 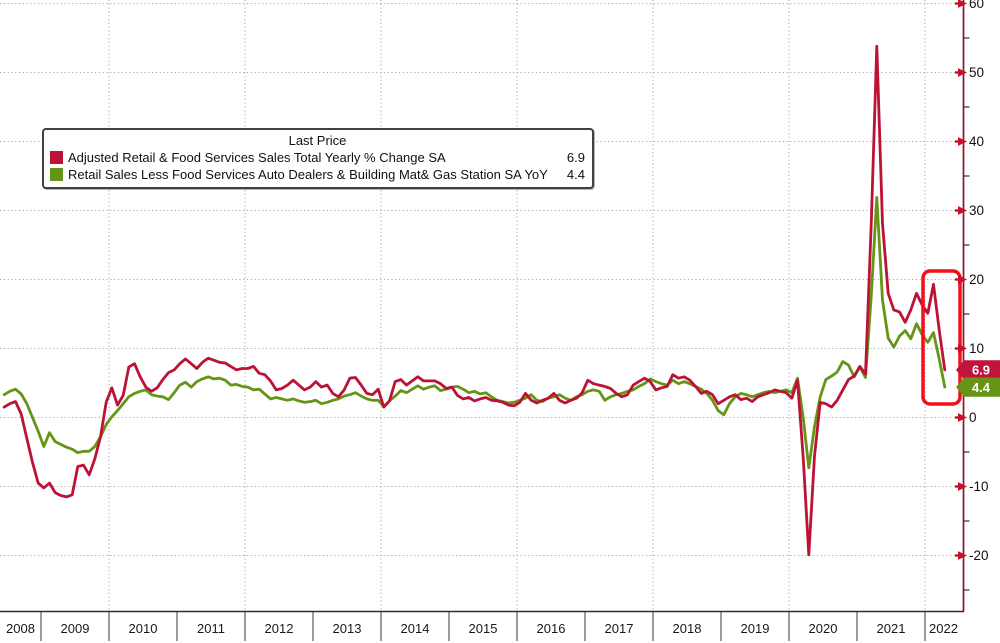 I want to click on y-tick-label-10: 10, so click(x=976, y=348).